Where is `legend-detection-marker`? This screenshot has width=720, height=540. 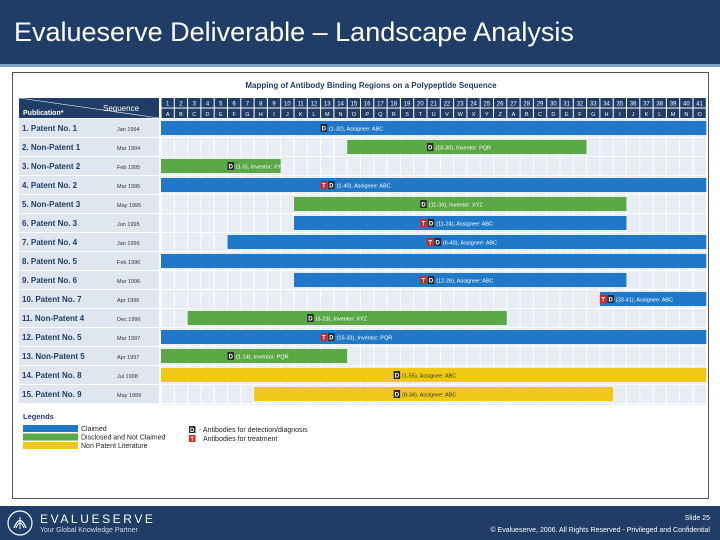
legend-detection-marker is located at coordinates (192, 429).